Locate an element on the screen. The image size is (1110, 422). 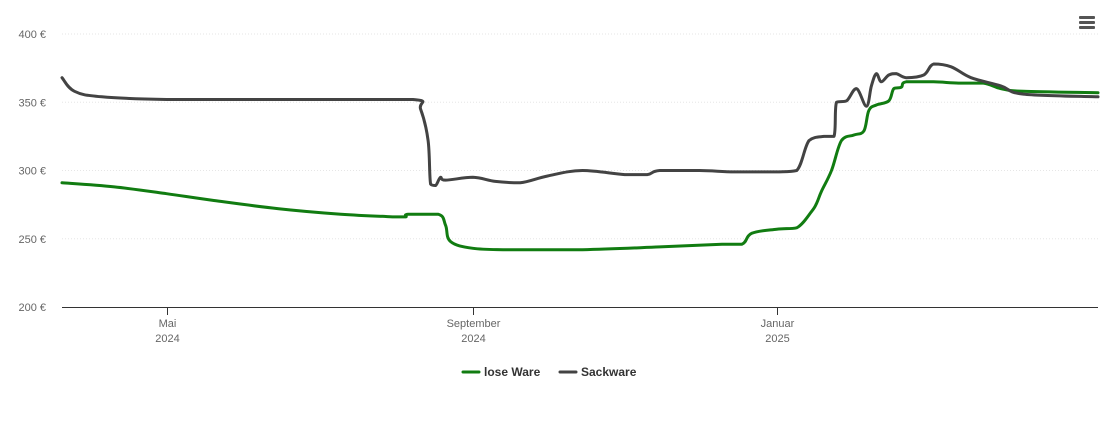
y-axis: 200 € 250 € 300 € 350 € 400 € is located at coordinates (32, 171).